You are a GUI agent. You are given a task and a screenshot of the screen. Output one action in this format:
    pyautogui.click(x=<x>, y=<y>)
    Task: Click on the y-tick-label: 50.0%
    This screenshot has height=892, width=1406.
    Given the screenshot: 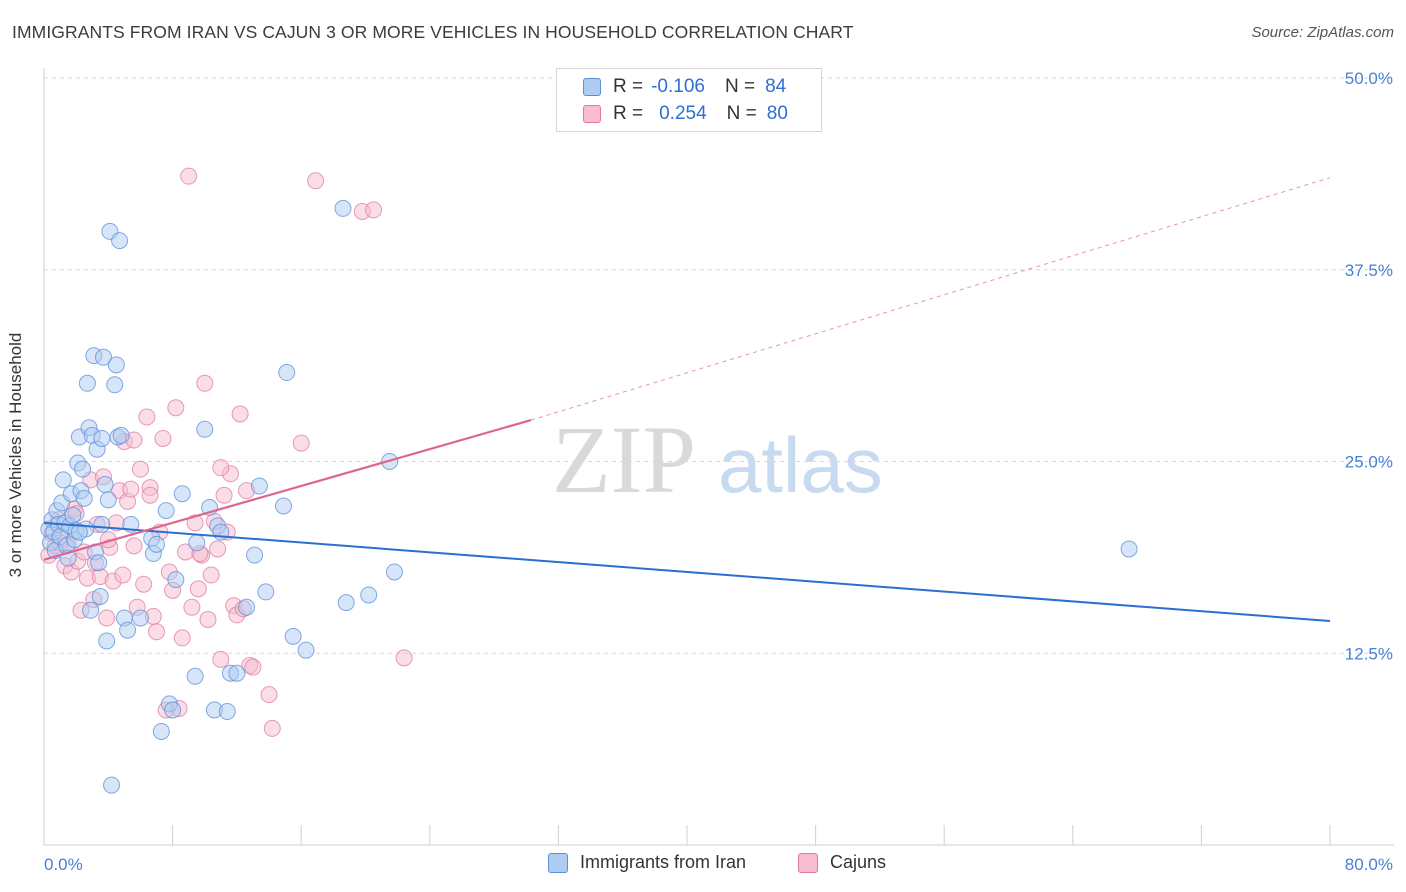 What is the action you would take?
    pyautogui.click(x=1369, y=78)
    